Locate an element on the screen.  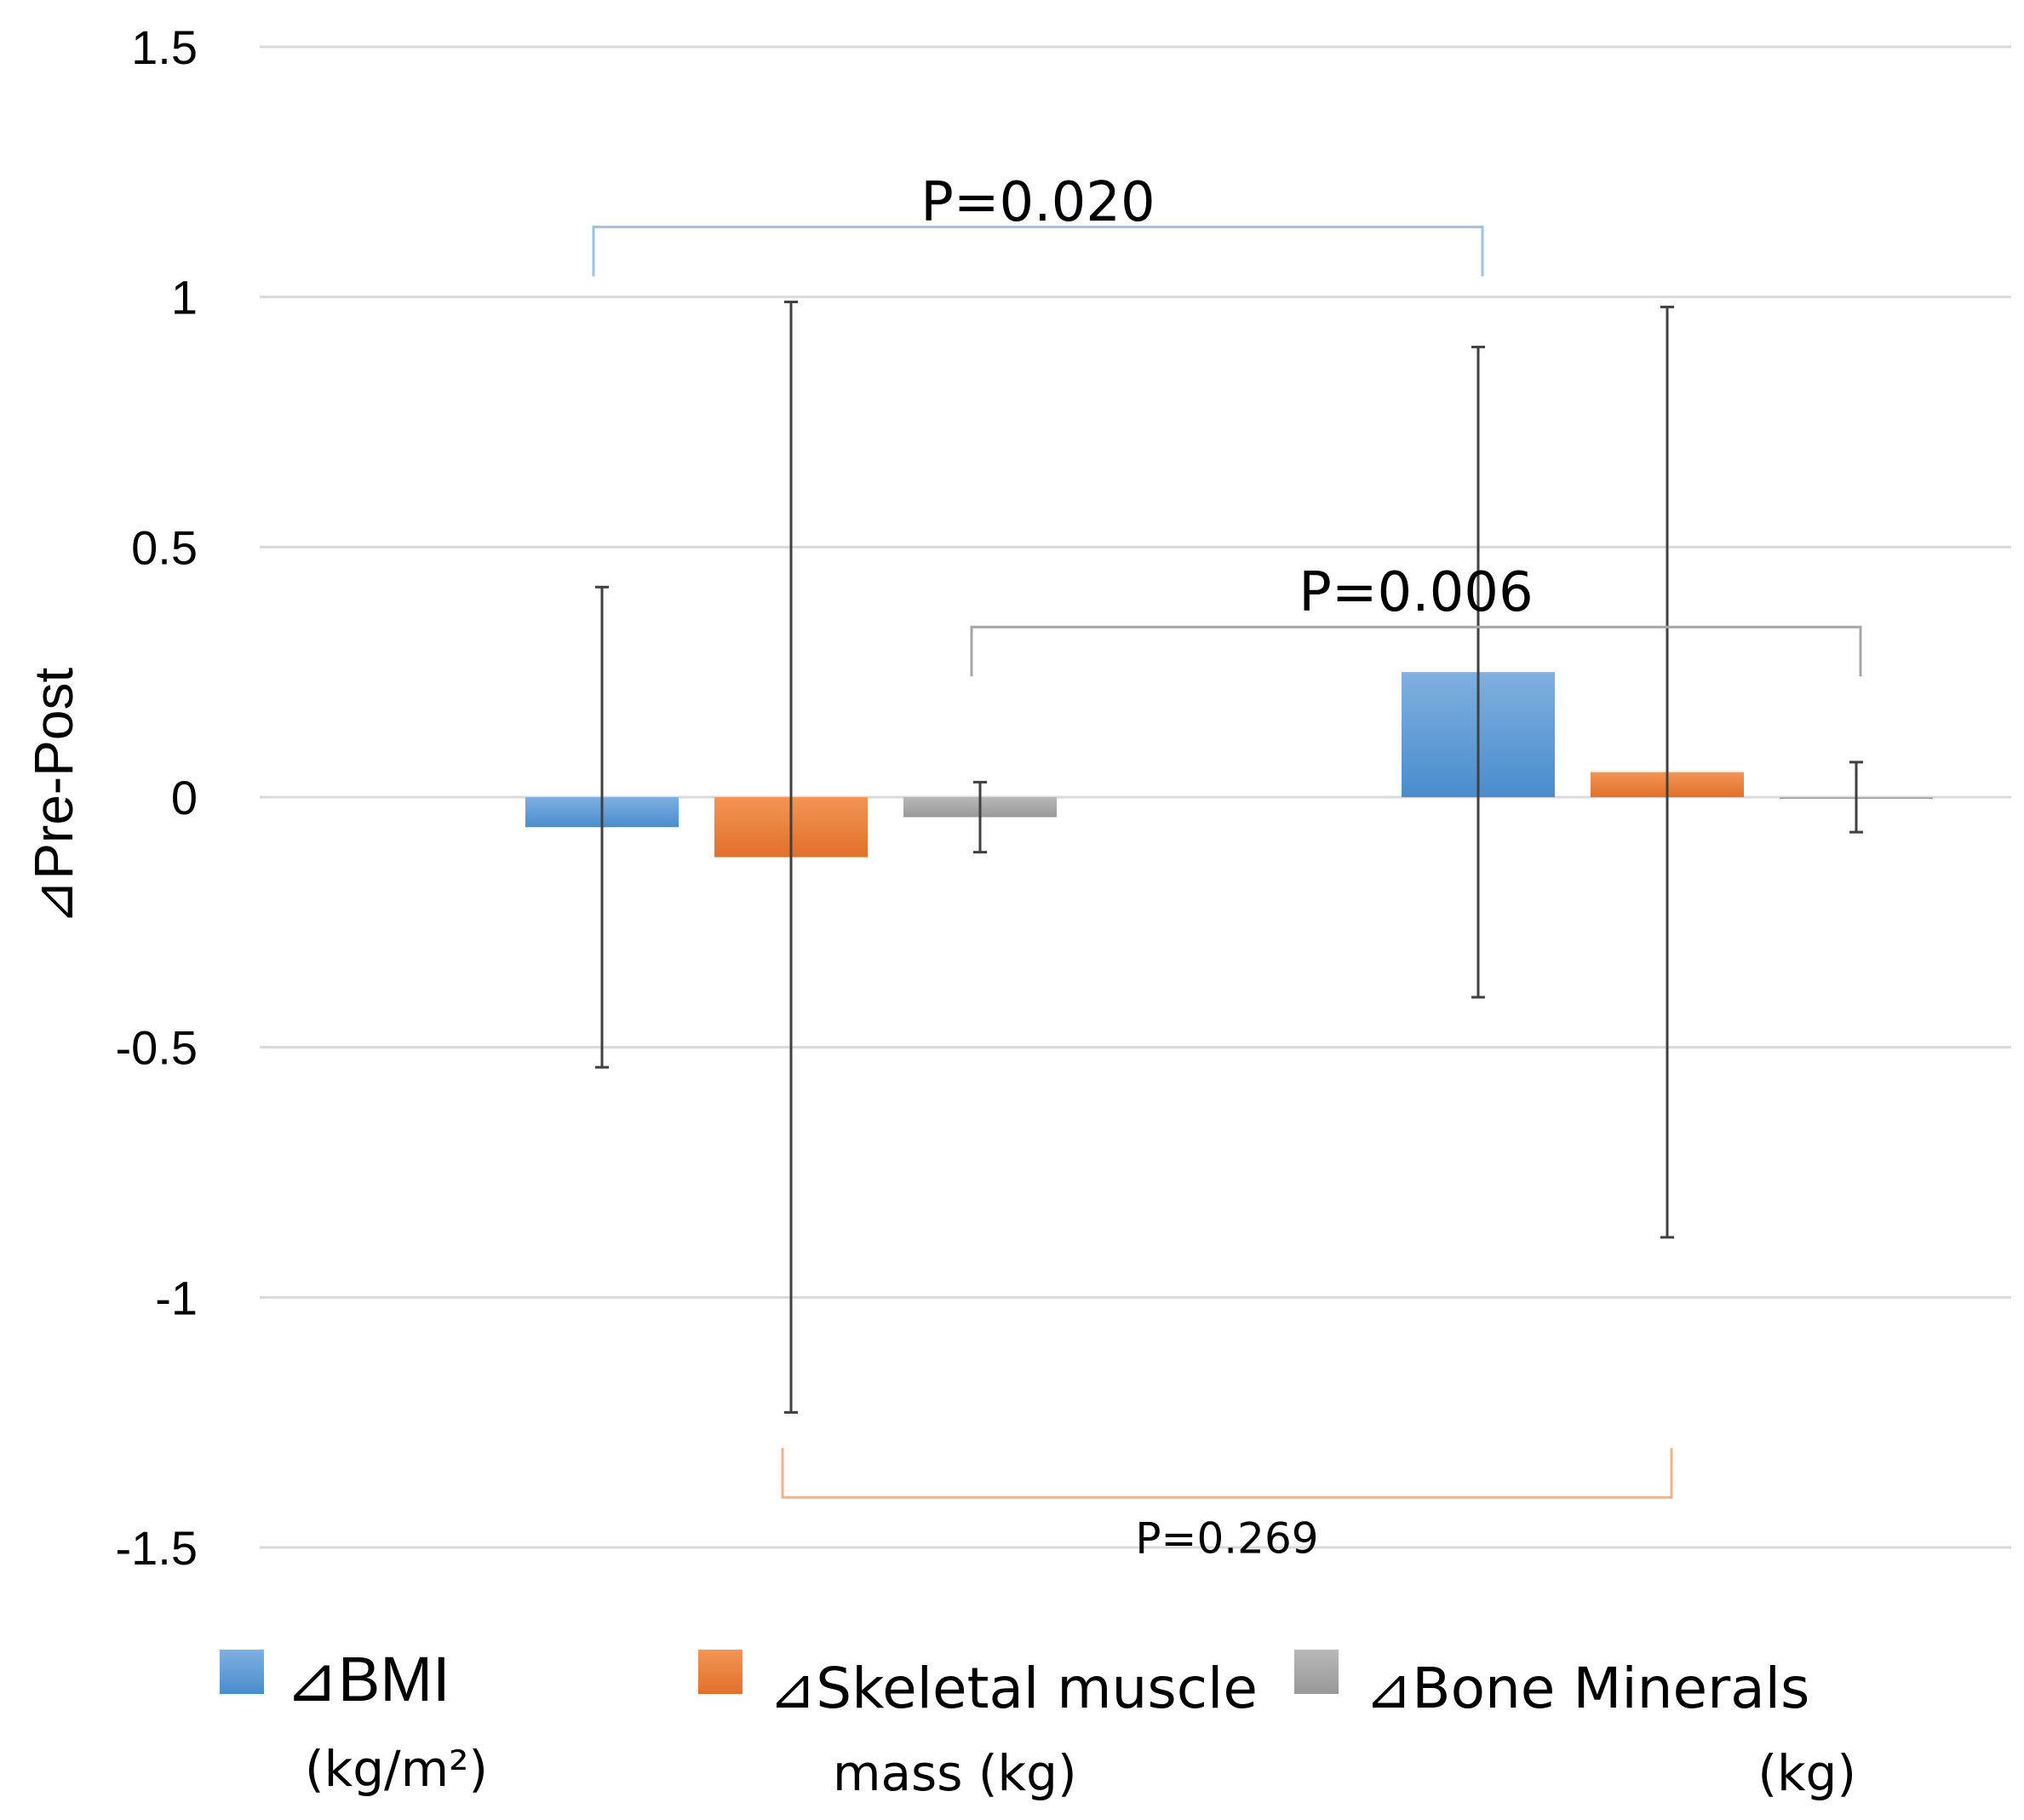
y-tick-label: 0.5 is located at coordinates (164, 547).